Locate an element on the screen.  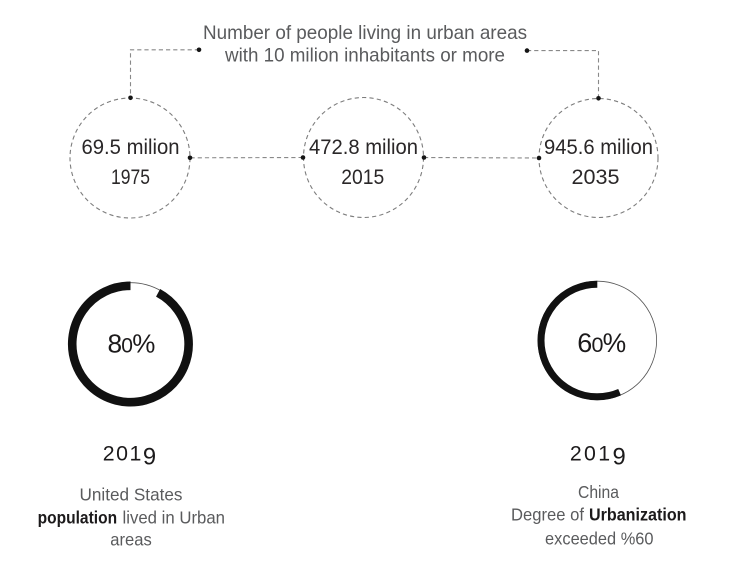
svg-text: Urbanization is located at coordinates (638, 514).